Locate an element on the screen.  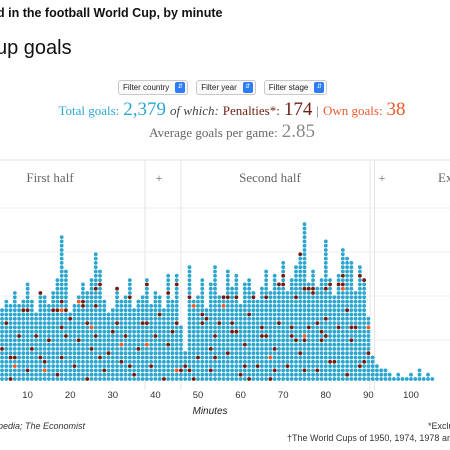
filter-country-select: Filter country ⇵ is located at coordinates (153, 87).